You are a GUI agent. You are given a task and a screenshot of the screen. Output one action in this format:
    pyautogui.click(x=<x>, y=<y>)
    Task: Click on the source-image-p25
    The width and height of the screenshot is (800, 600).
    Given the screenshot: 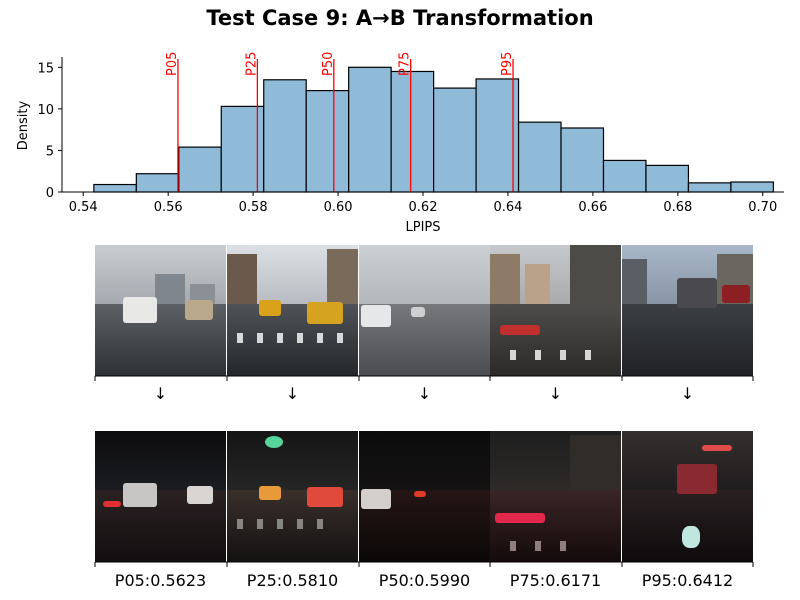 What is the action you would take?
    pyautogui.click(x=292, y=310)
    